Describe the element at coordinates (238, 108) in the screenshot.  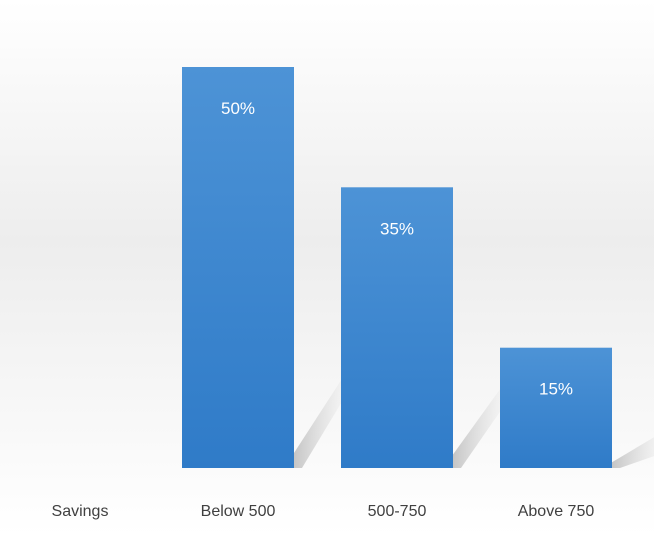
I see `bar-value-label: 50%` at that location.